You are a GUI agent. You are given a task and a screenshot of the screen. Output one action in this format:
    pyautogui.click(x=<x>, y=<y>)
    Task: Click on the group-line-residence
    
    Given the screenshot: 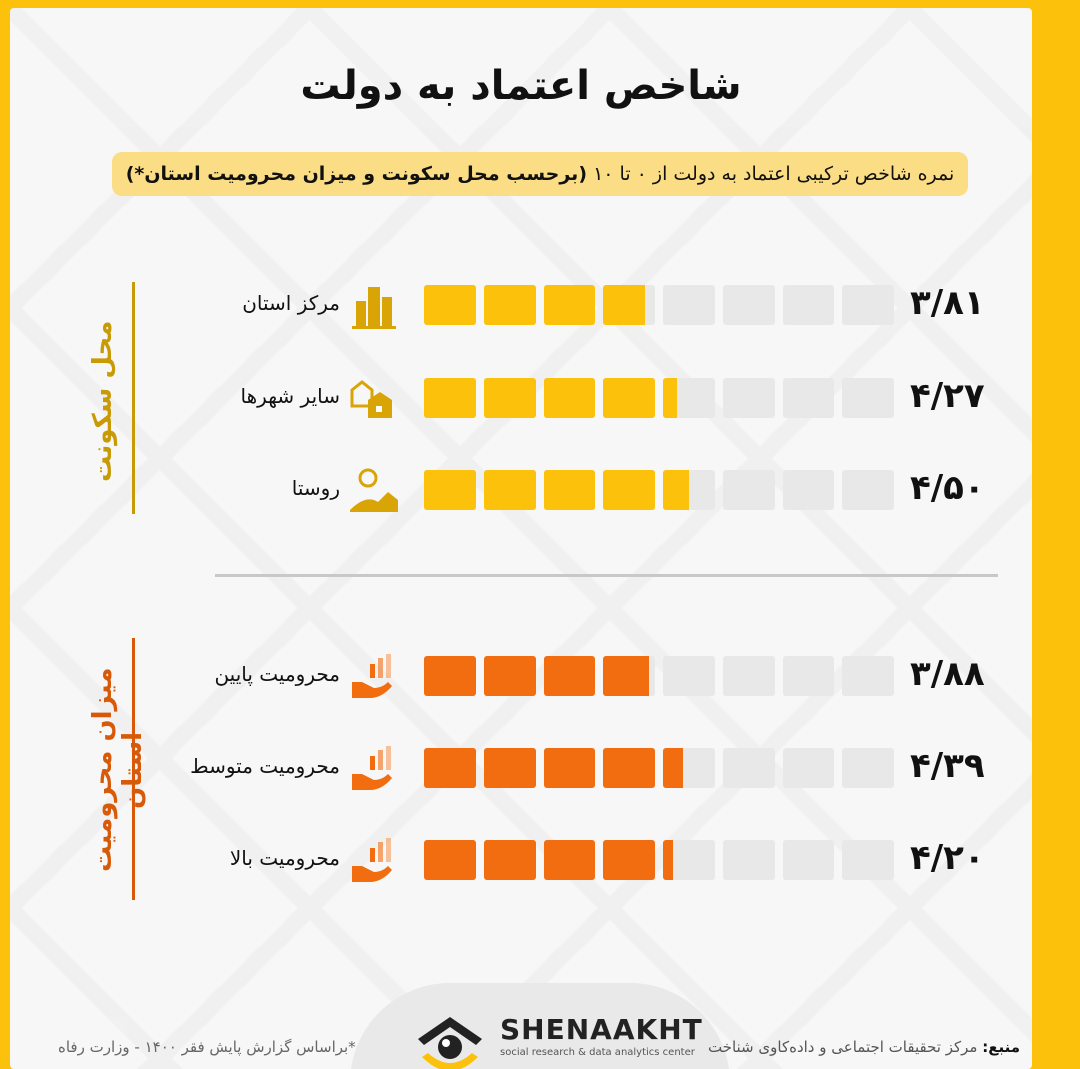 What is the action you would take?
    pyautogui.click(x=133, y=398)
    